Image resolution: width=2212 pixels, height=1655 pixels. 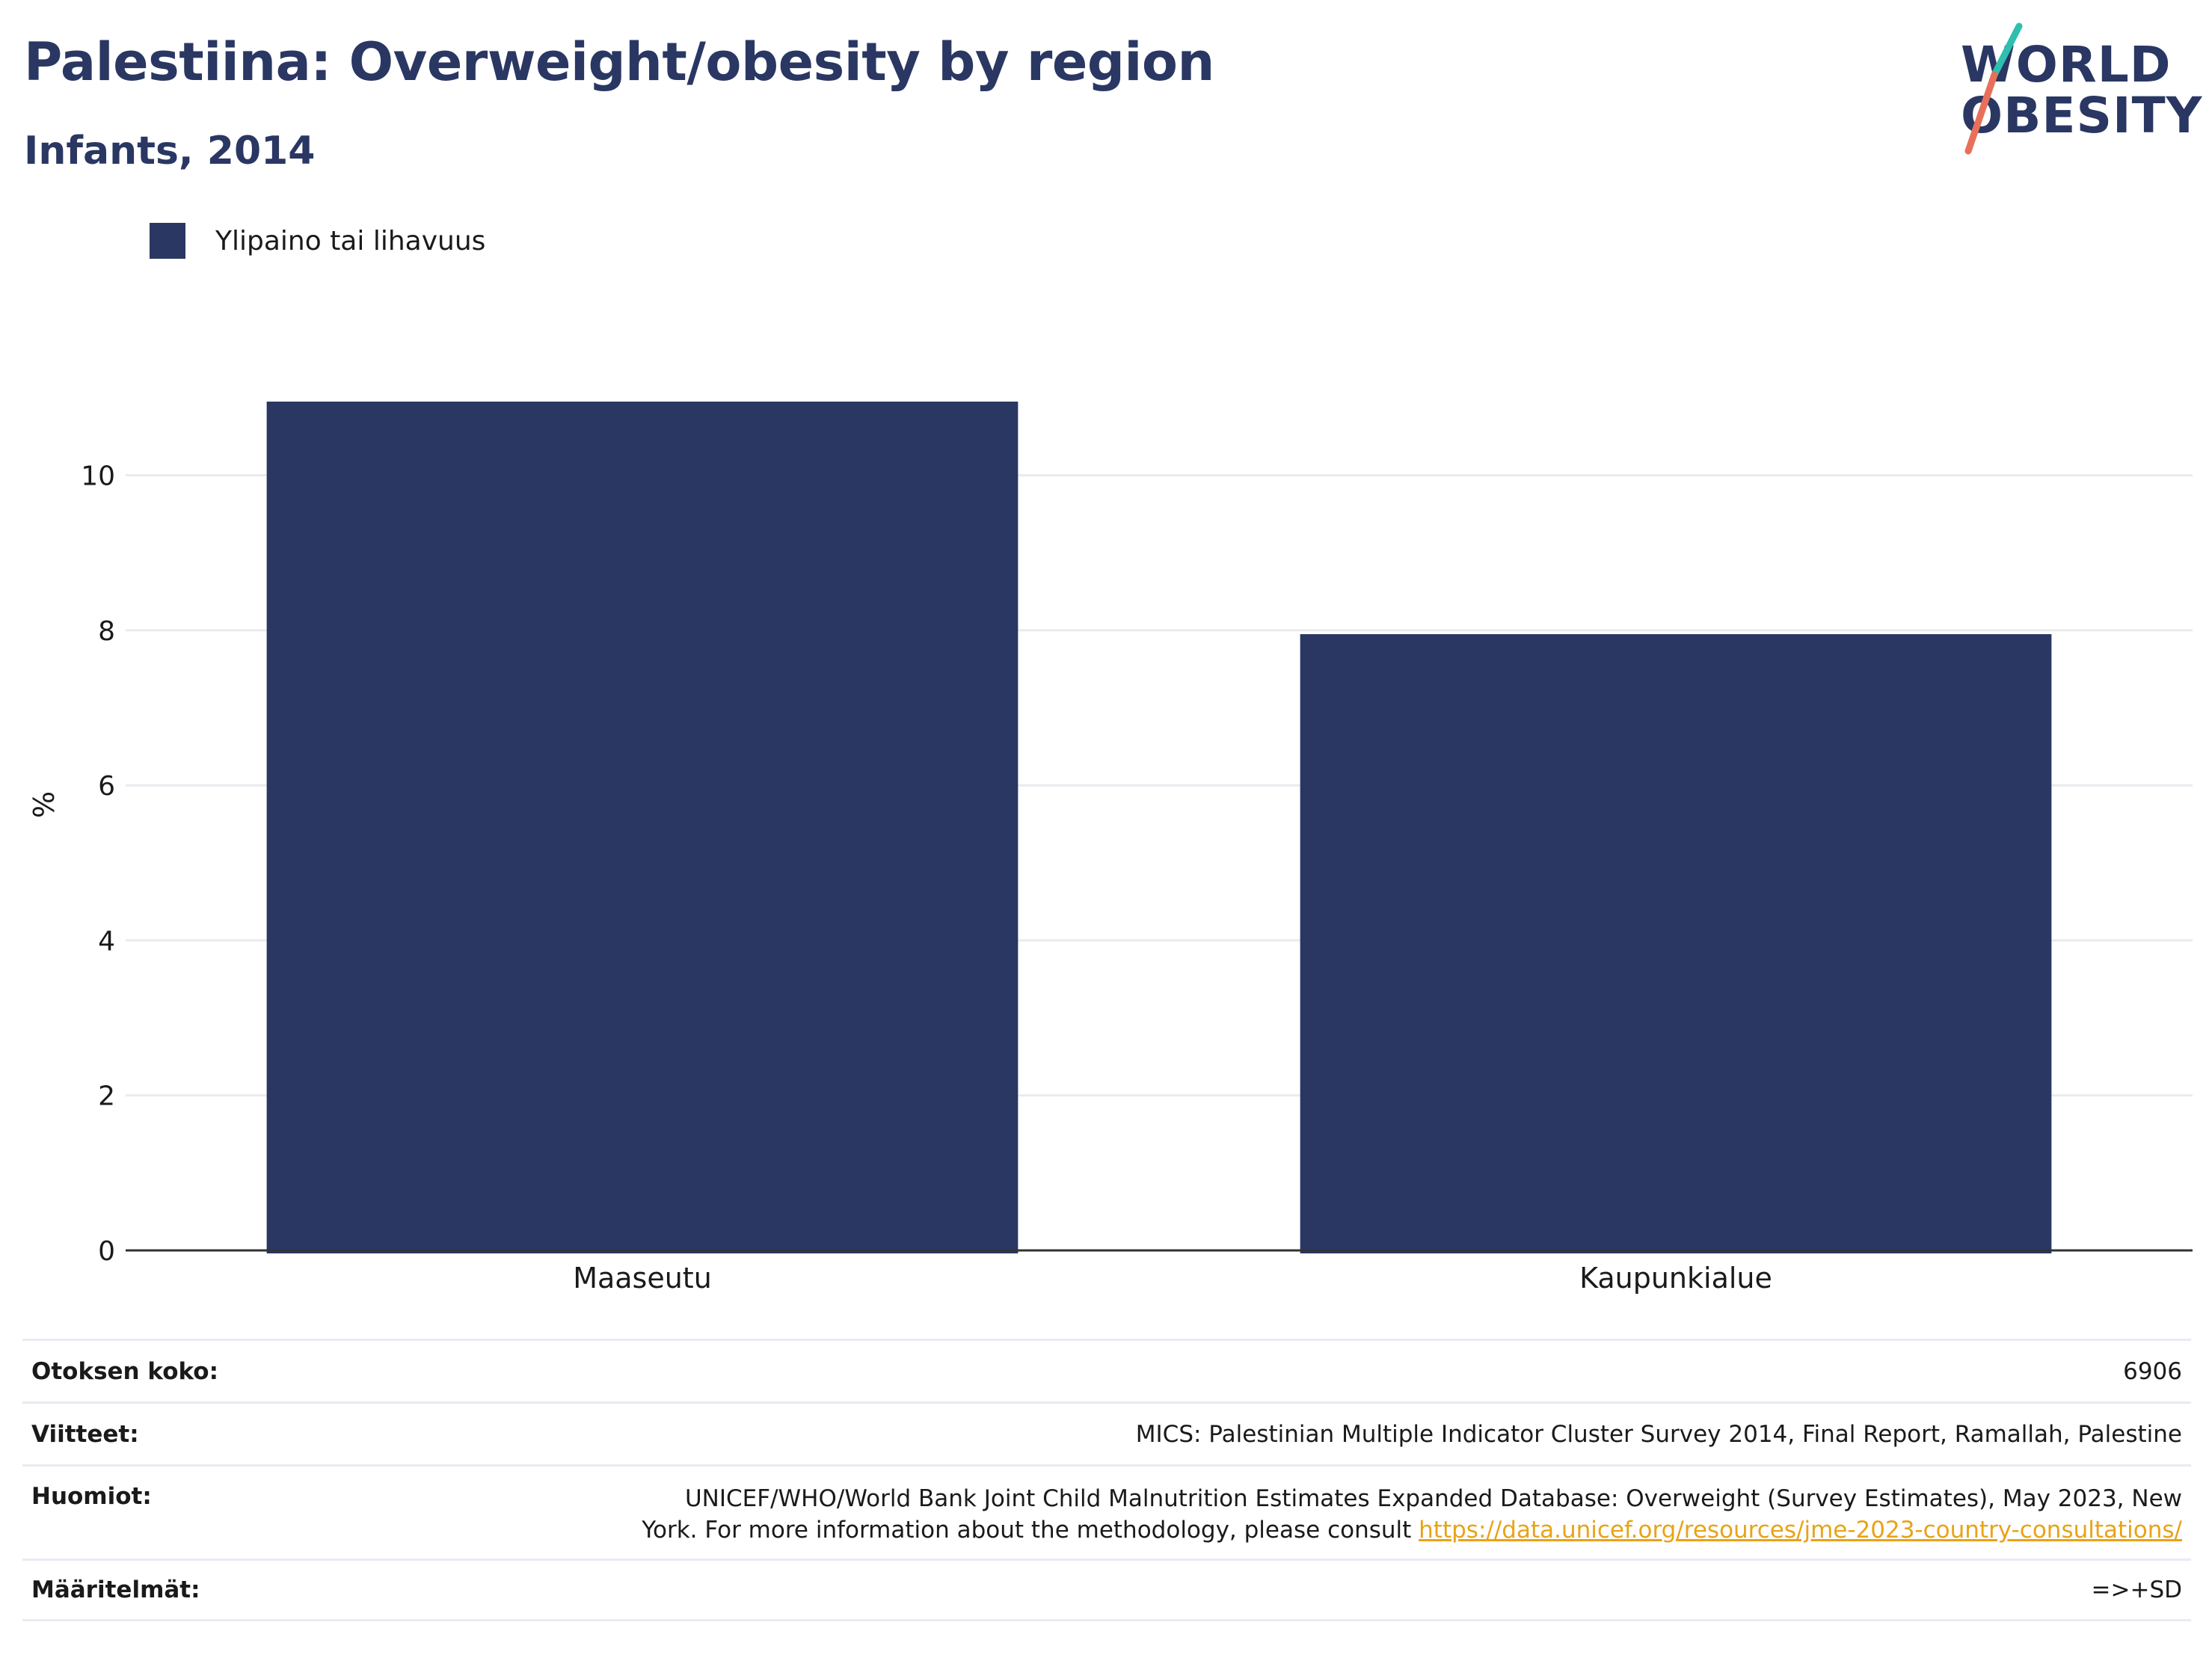 What do you see at coordinates (1106, 1370) in the screenshot?
I see `info-row-sample-size: Otoksen koko: 6906` at bounding box center [1106, 1370].